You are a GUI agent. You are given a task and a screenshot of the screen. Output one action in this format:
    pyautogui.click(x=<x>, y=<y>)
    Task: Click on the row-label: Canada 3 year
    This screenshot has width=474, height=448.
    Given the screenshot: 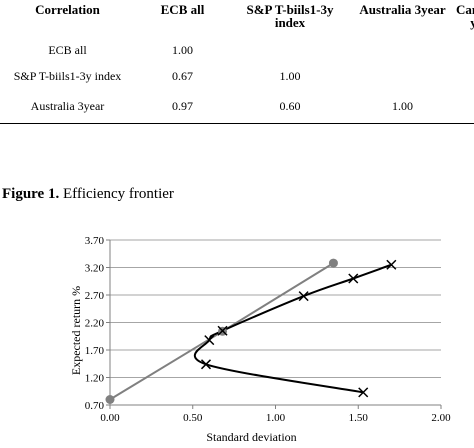 What is the action you would take?
    pyautogui.click(x=67, y=126)
    